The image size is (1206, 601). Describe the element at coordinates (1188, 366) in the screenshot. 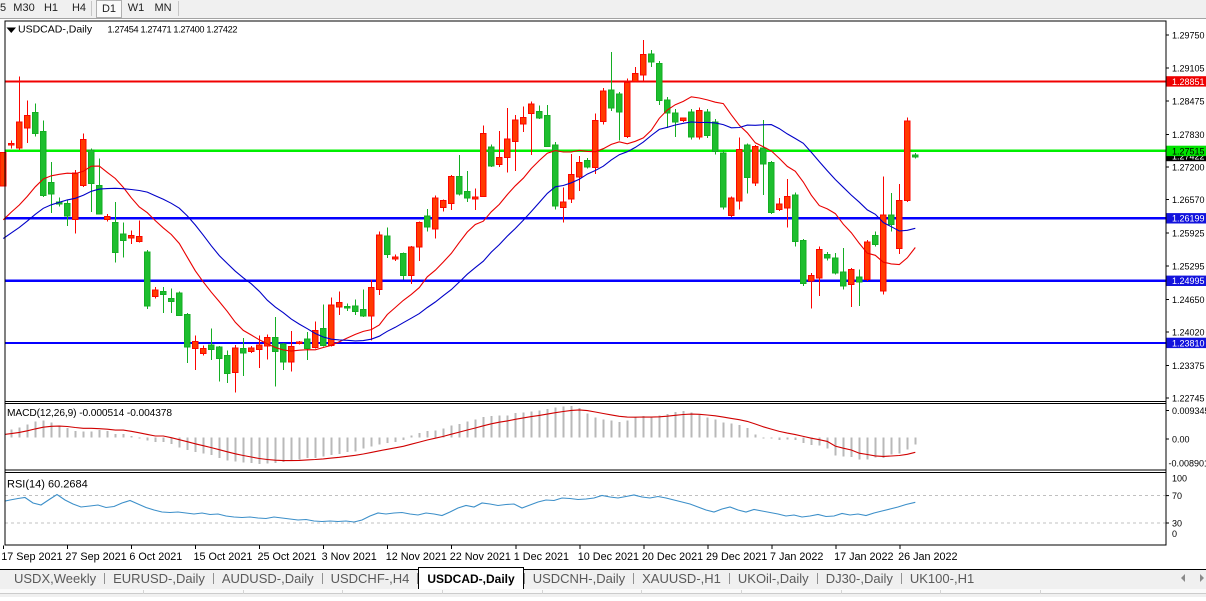

I see `svg-text: 1.23375` at that location.